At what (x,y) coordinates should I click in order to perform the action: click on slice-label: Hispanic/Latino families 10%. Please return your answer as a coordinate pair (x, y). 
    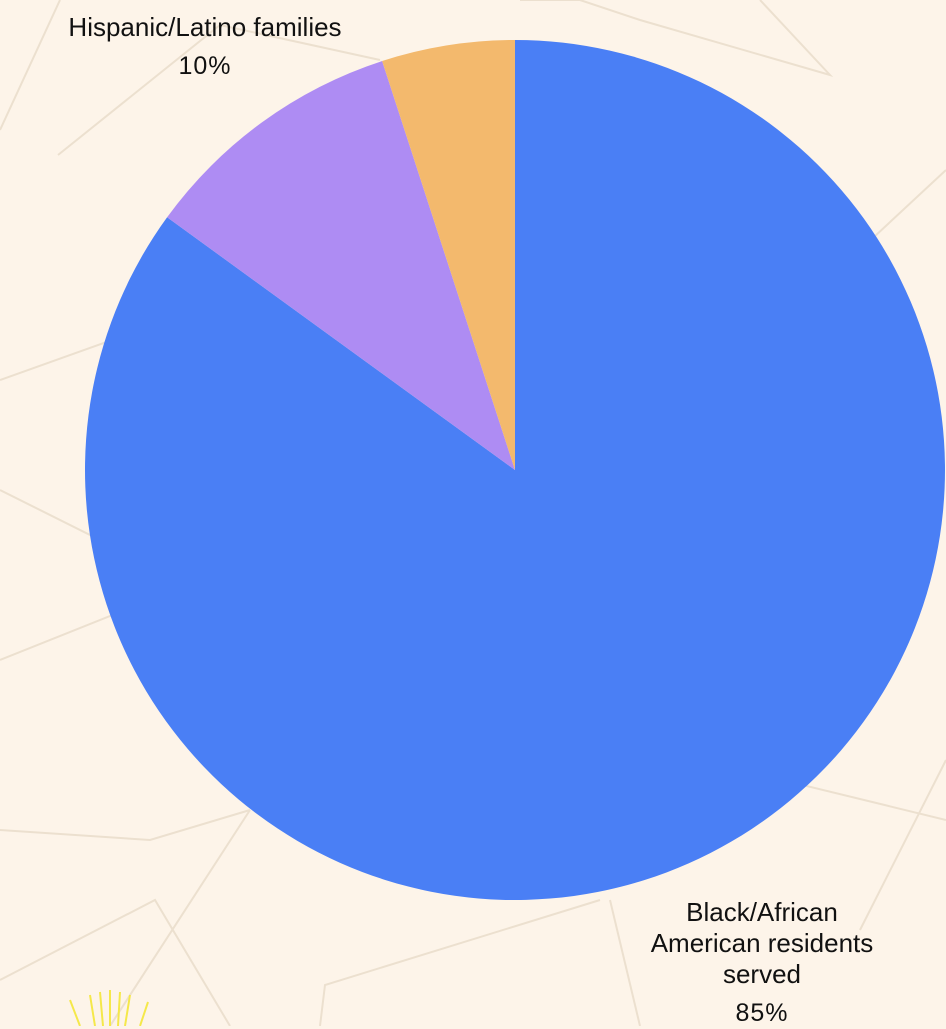
    Looking at the image, I should click on (205, 47).